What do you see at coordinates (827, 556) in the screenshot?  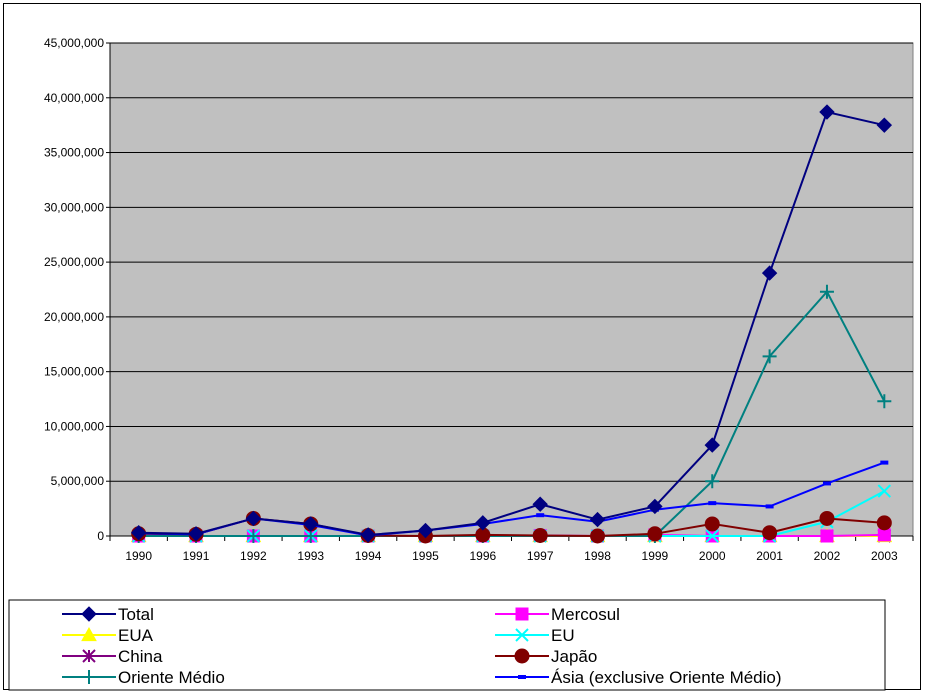 I see `x-tick-label: 2002` at bounding box center [827, 556].